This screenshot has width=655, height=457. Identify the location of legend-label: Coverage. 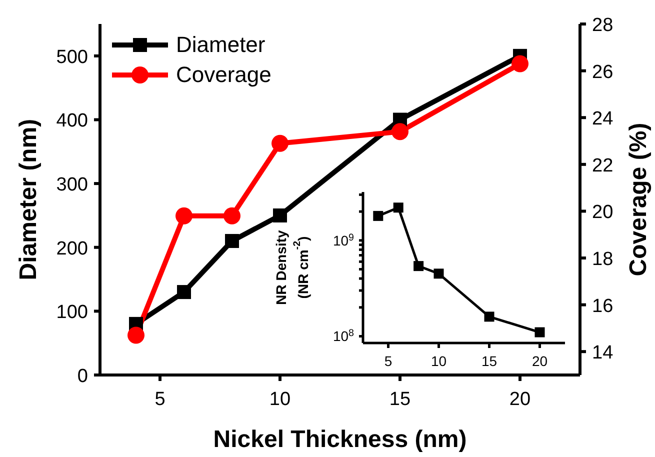
(224, 75).